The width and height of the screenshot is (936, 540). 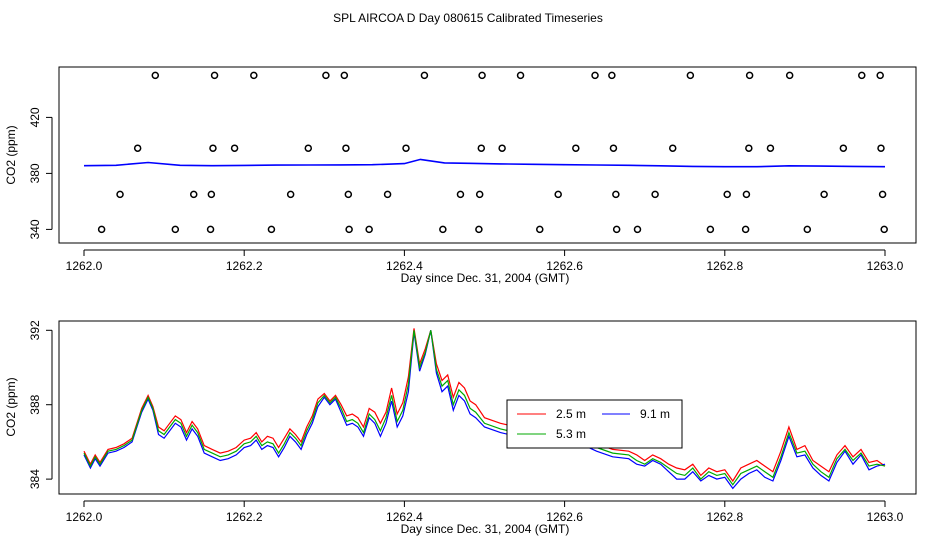 I want to click on legend-label-9-1m: 9.1 m, so click(x=655, y=414).